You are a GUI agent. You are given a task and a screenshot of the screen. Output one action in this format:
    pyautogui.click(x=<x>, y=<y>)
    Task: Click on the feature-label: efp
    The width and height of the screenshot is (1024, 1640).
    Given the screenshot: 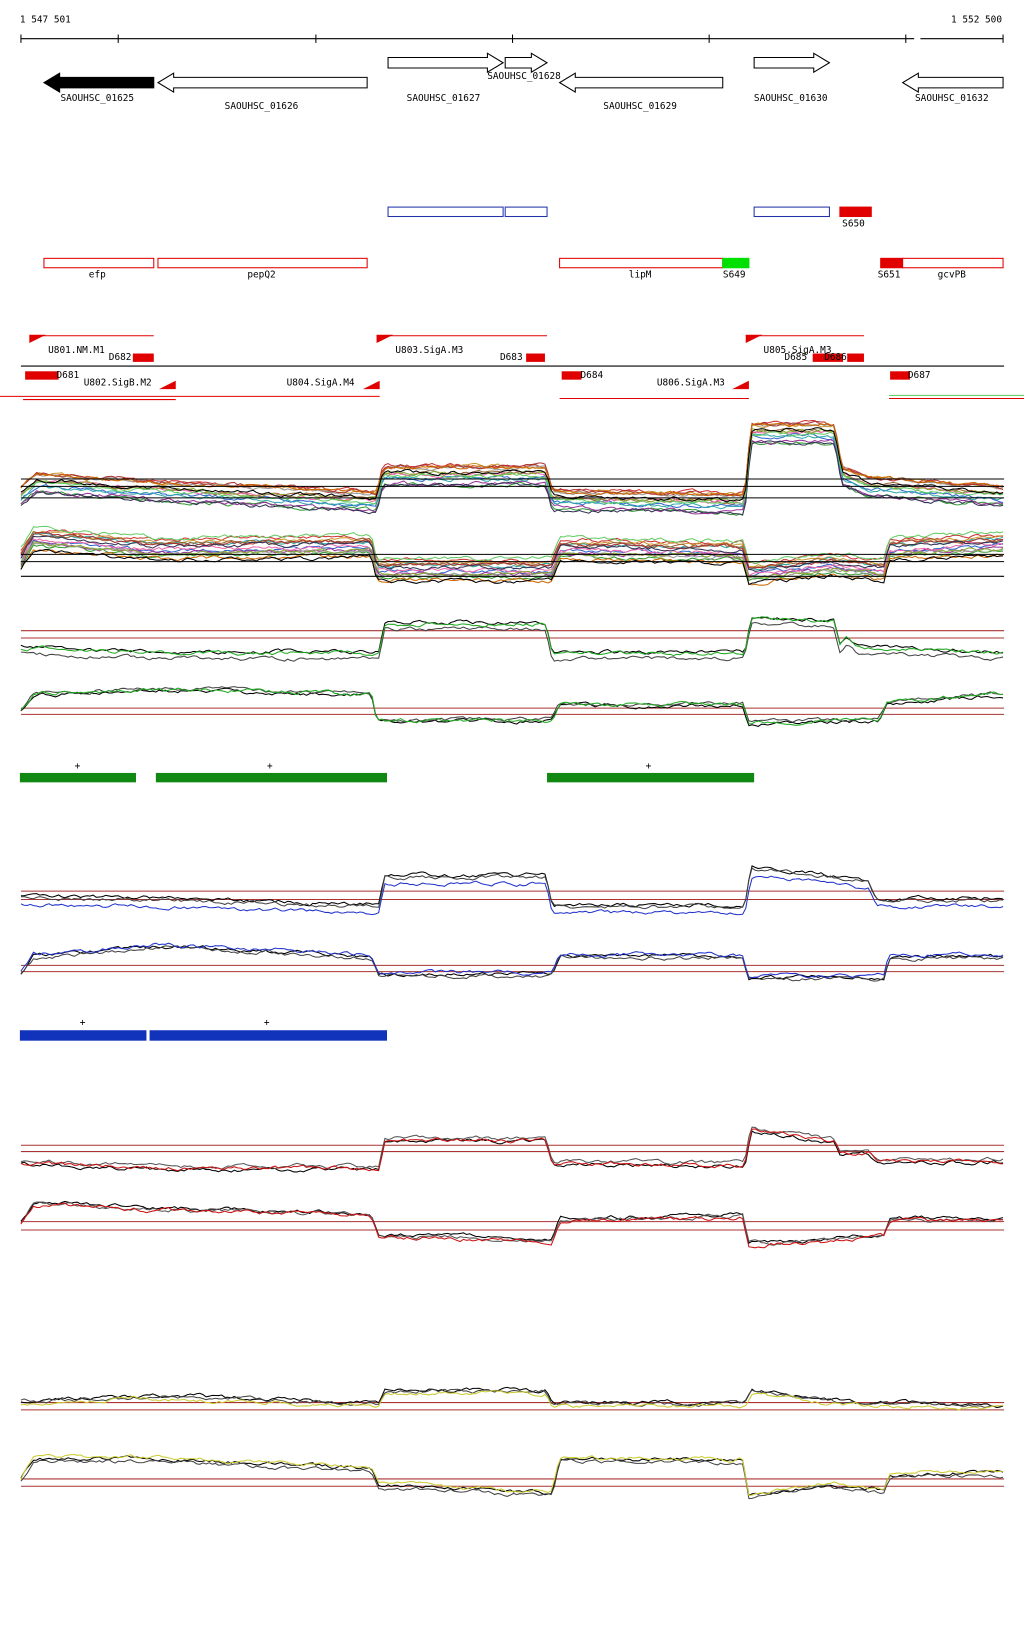 What is the action you would take?
    pyautogui.click(x=97, y=275)
    